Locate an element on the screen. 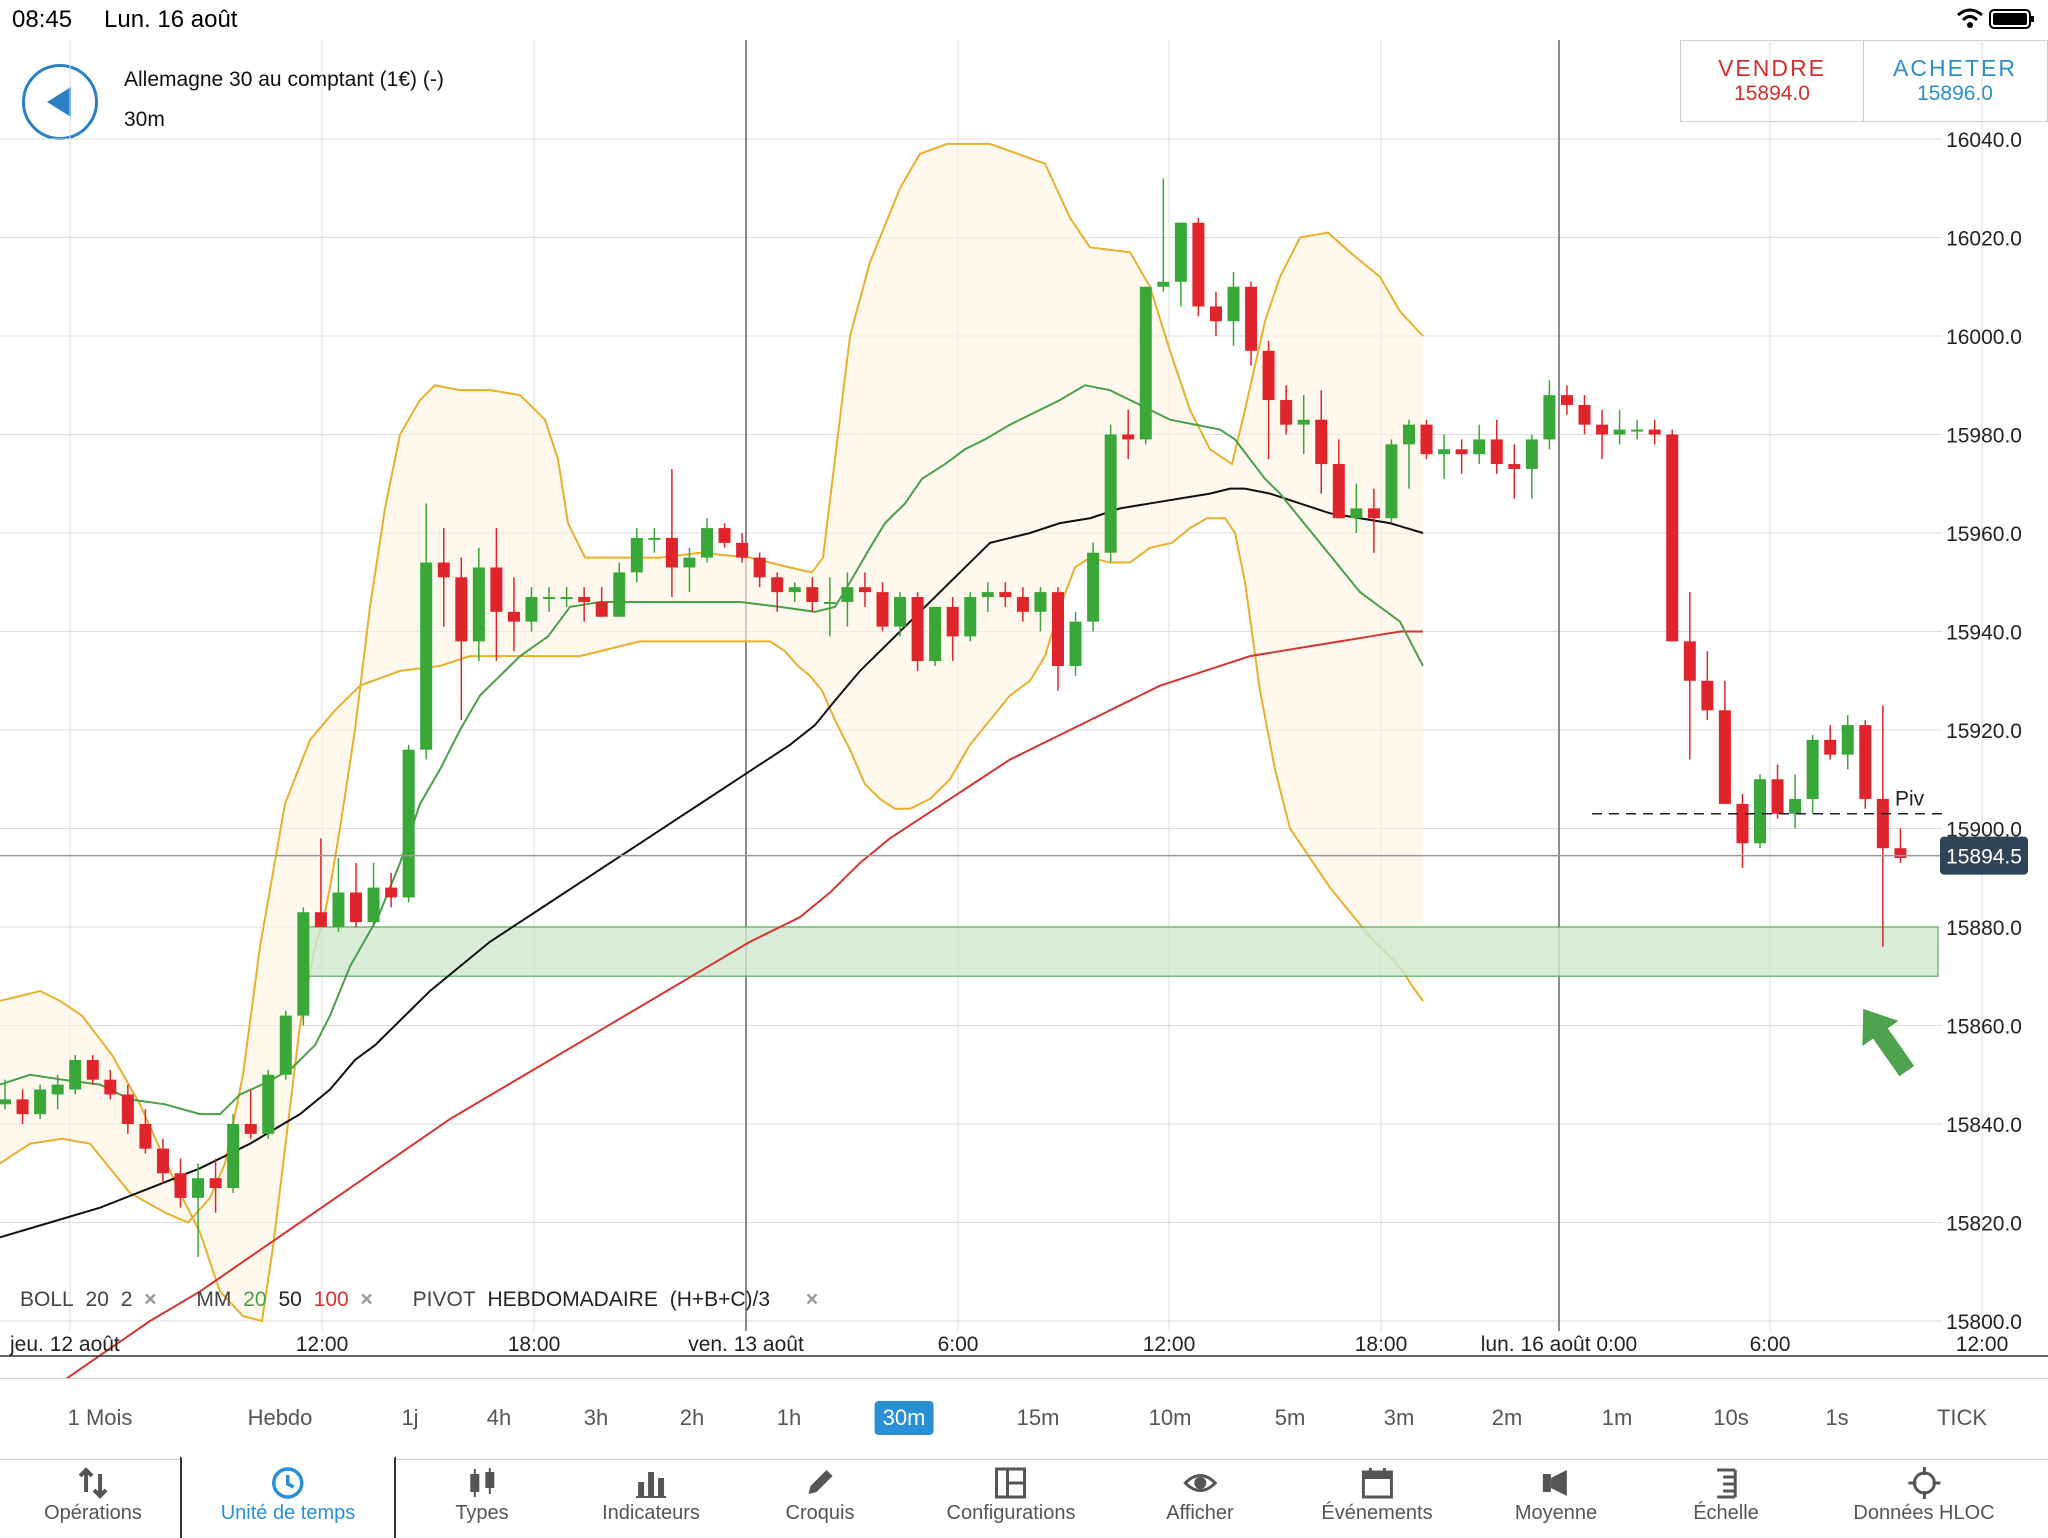 The width and height of the screenshot is (2048, 1538). tab-label: Opérations is located at coordinates (93, 1513).